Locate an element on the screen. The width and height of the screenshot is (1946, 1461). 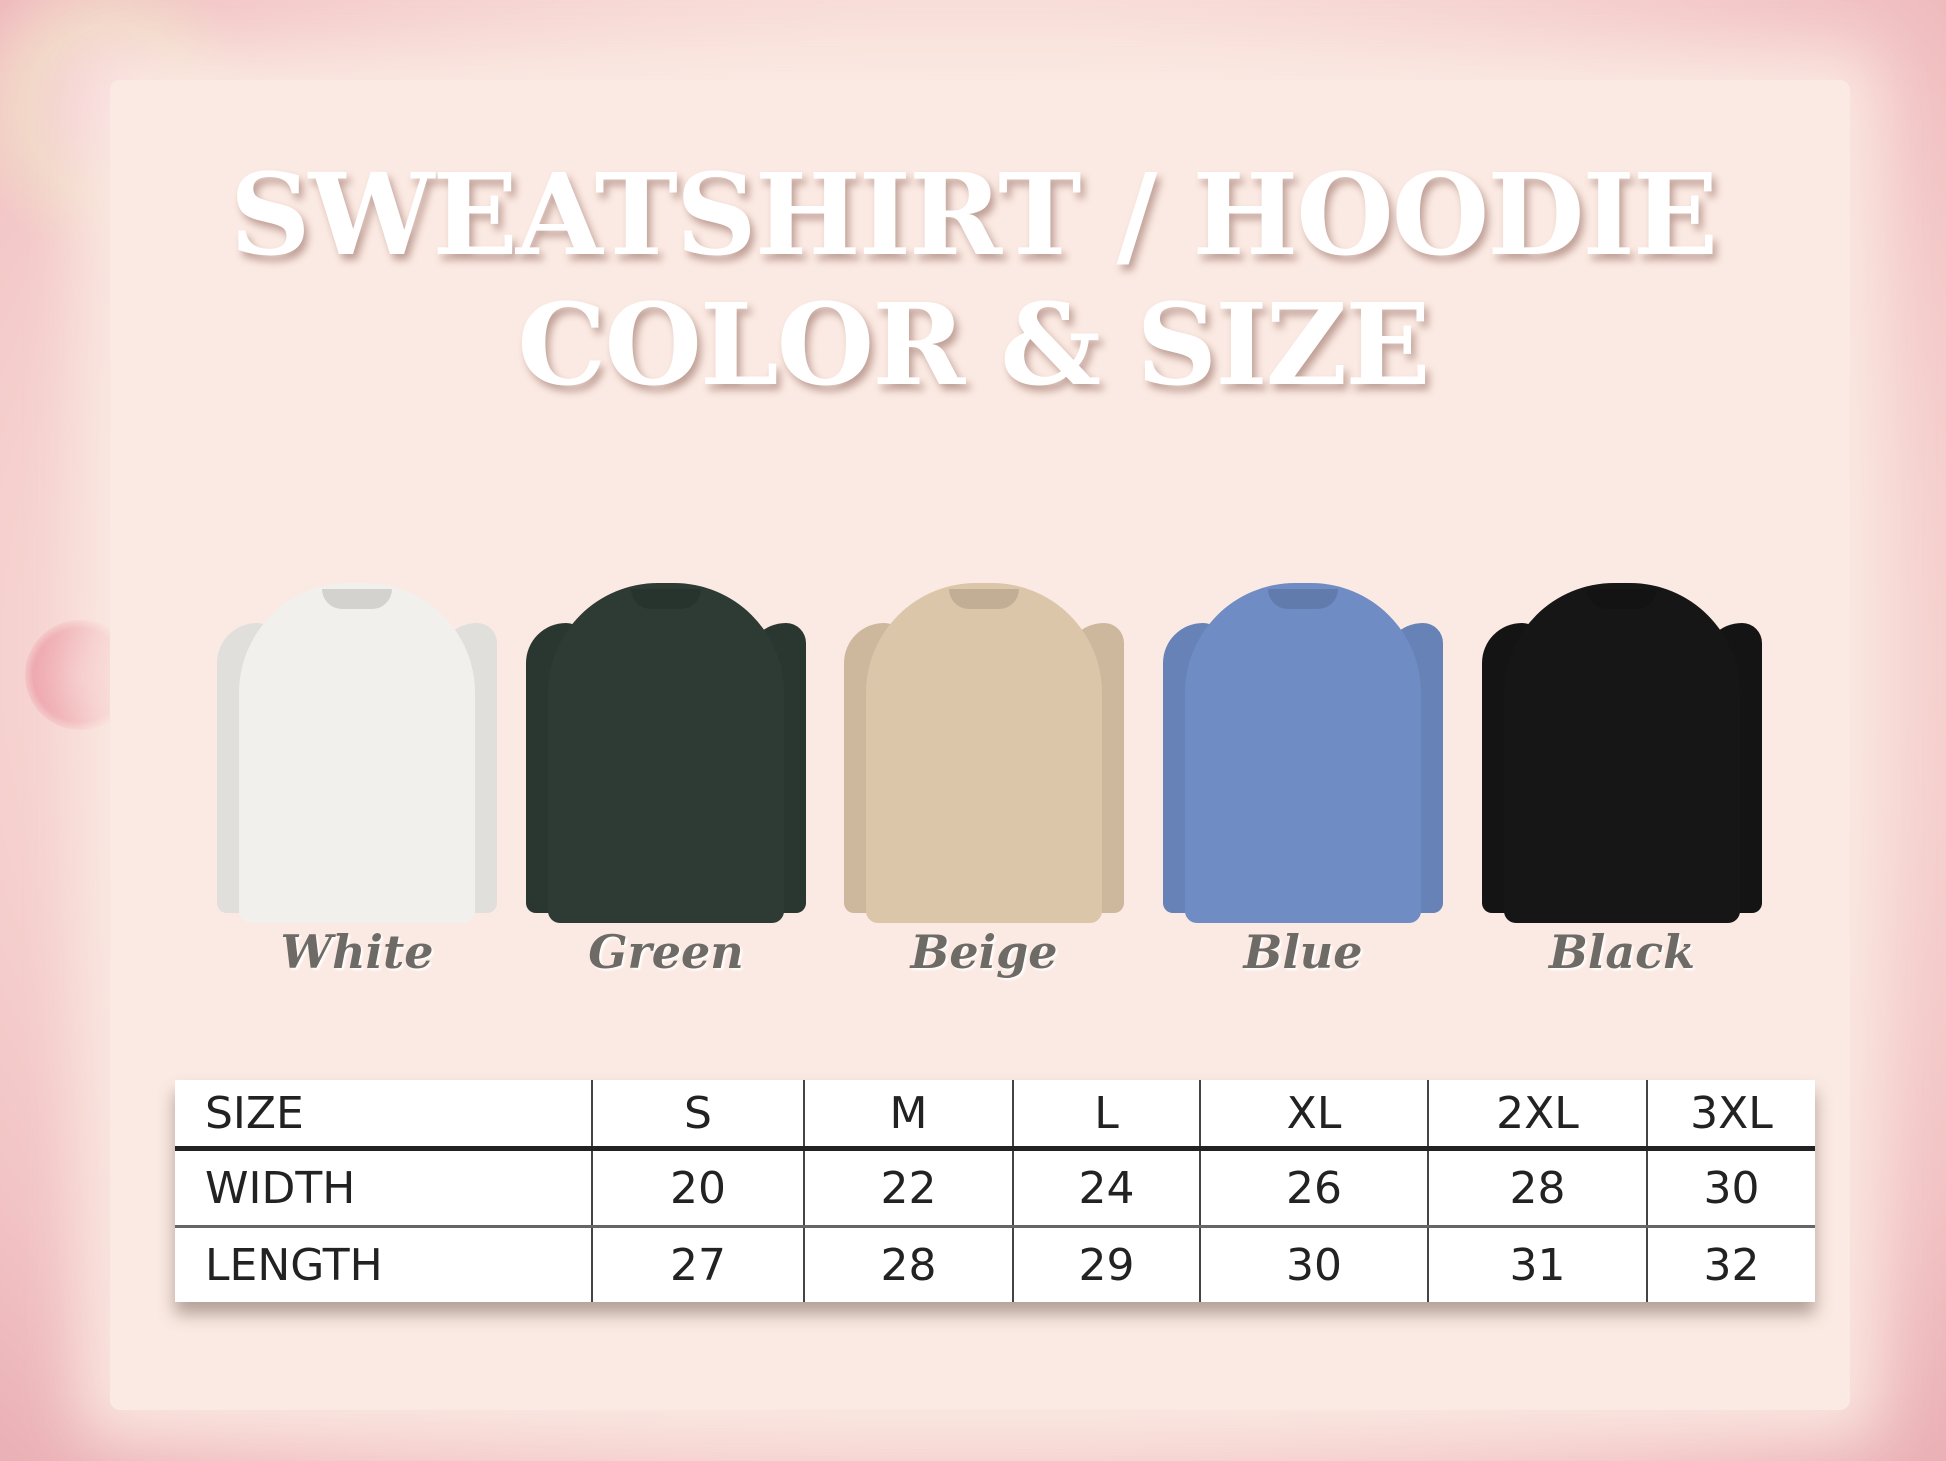
color-label: White is located at coordinates (357, 952).